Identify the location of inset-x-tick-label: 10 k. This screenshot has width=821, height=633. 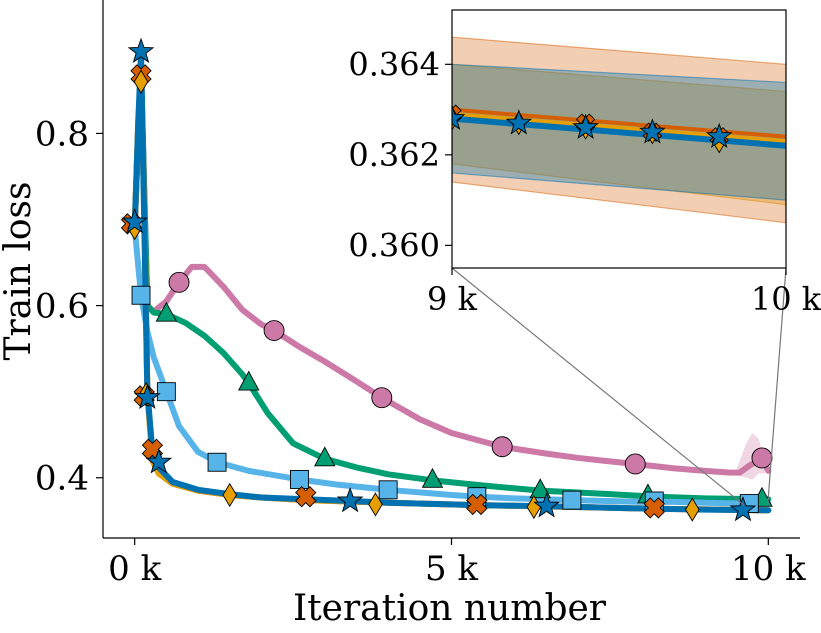
(786, 299).